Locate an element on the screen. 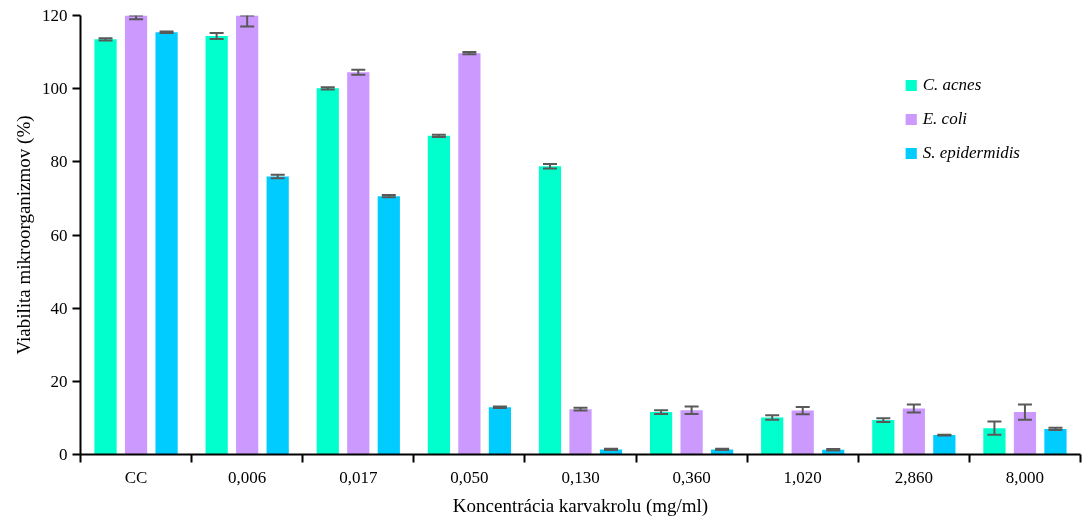  x-tick-label: 0,130 is located at coordinates (580, 477).